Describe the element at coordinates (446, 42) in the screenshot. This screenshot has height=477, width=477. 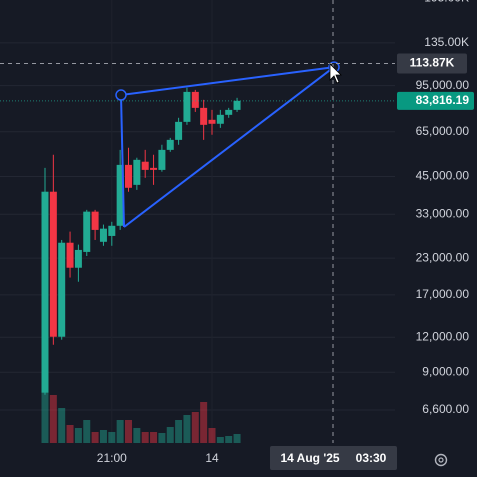
I see `y-tick-label: 135.00K` at that location.